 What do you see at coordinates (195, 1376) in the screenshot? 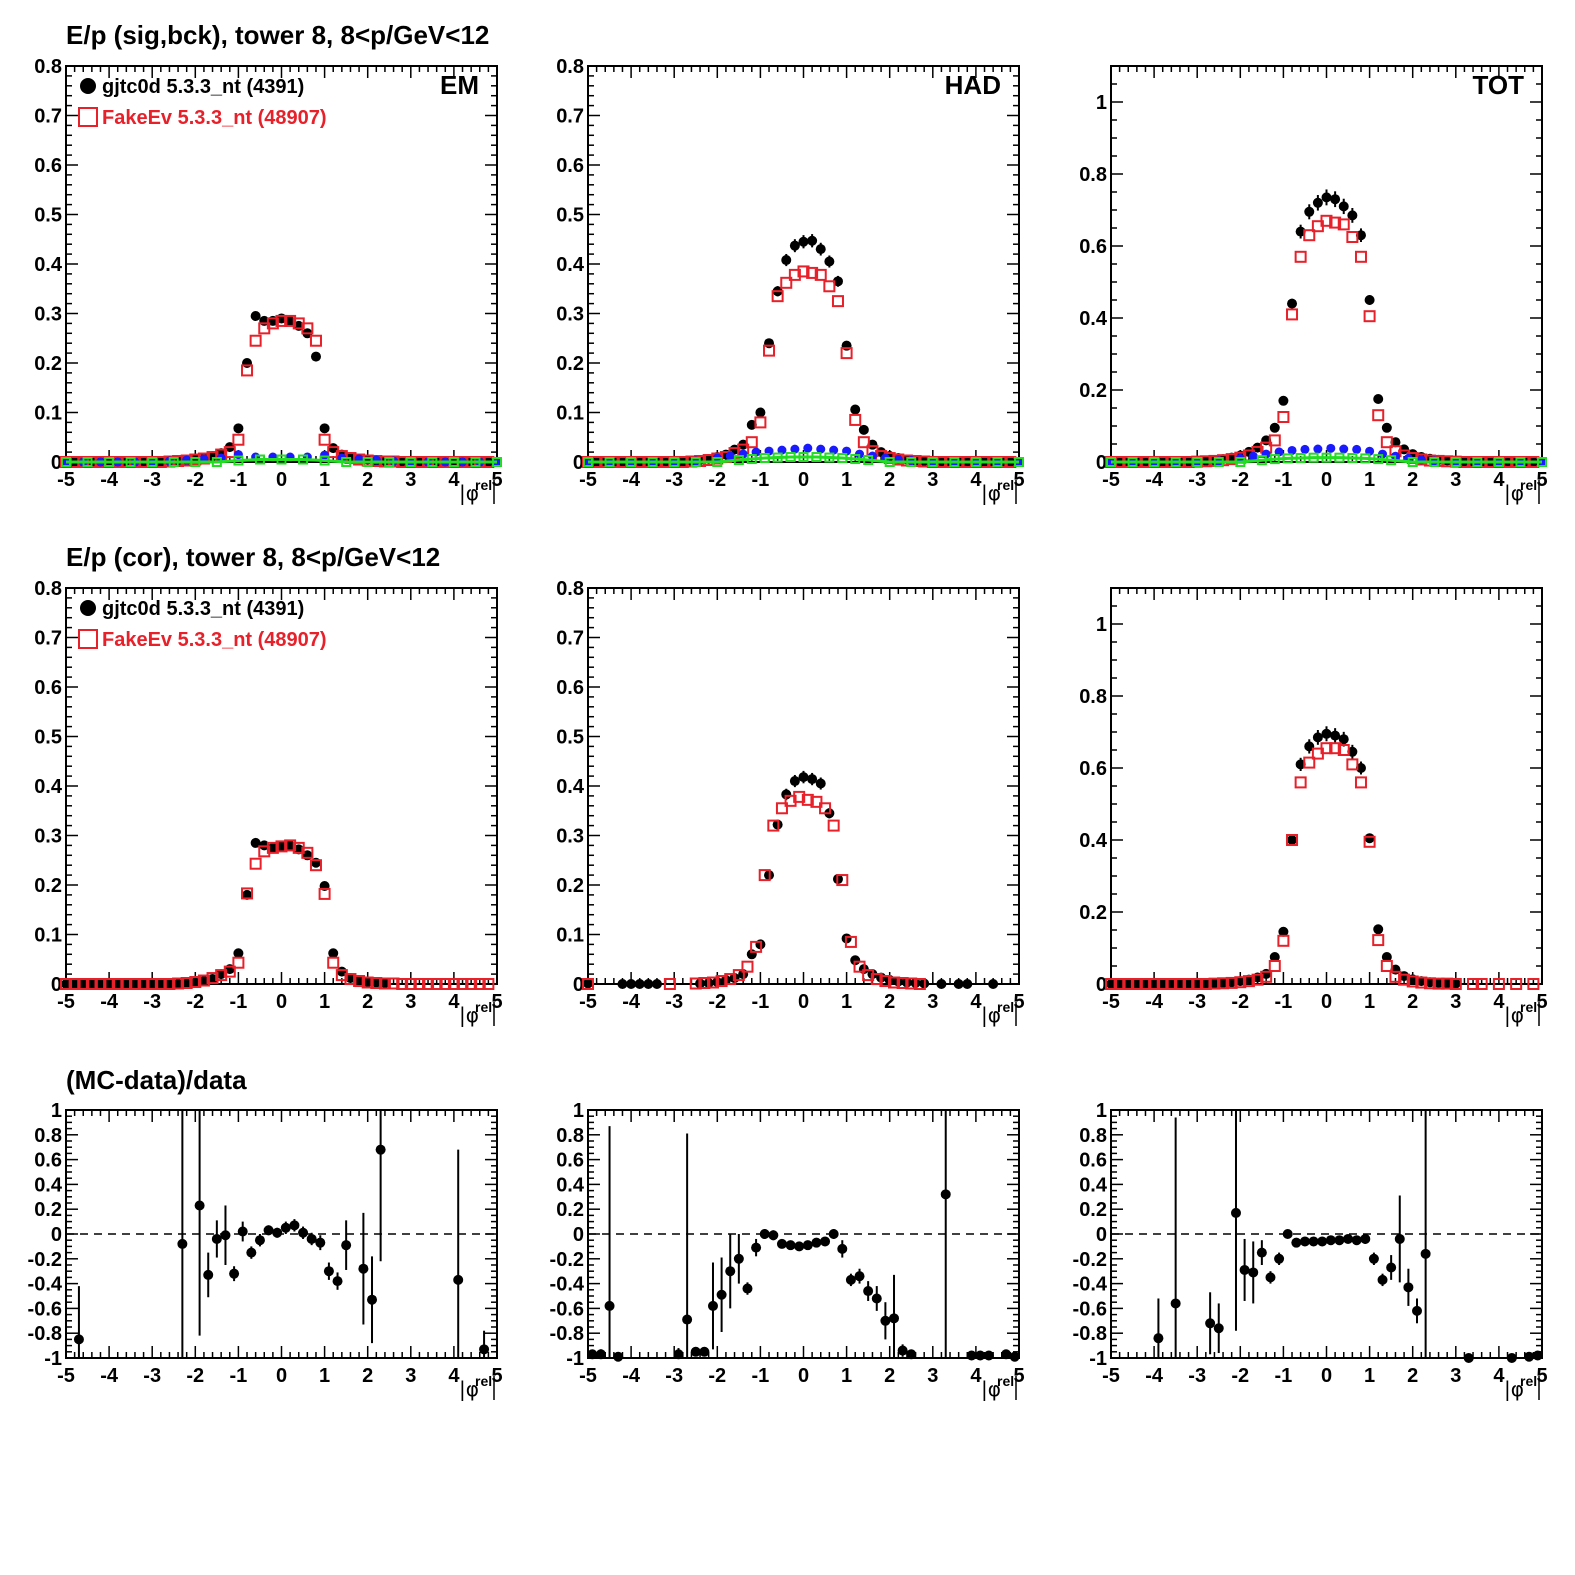
I see `x-tick-label: -2` at bounding box center [195, 1376].